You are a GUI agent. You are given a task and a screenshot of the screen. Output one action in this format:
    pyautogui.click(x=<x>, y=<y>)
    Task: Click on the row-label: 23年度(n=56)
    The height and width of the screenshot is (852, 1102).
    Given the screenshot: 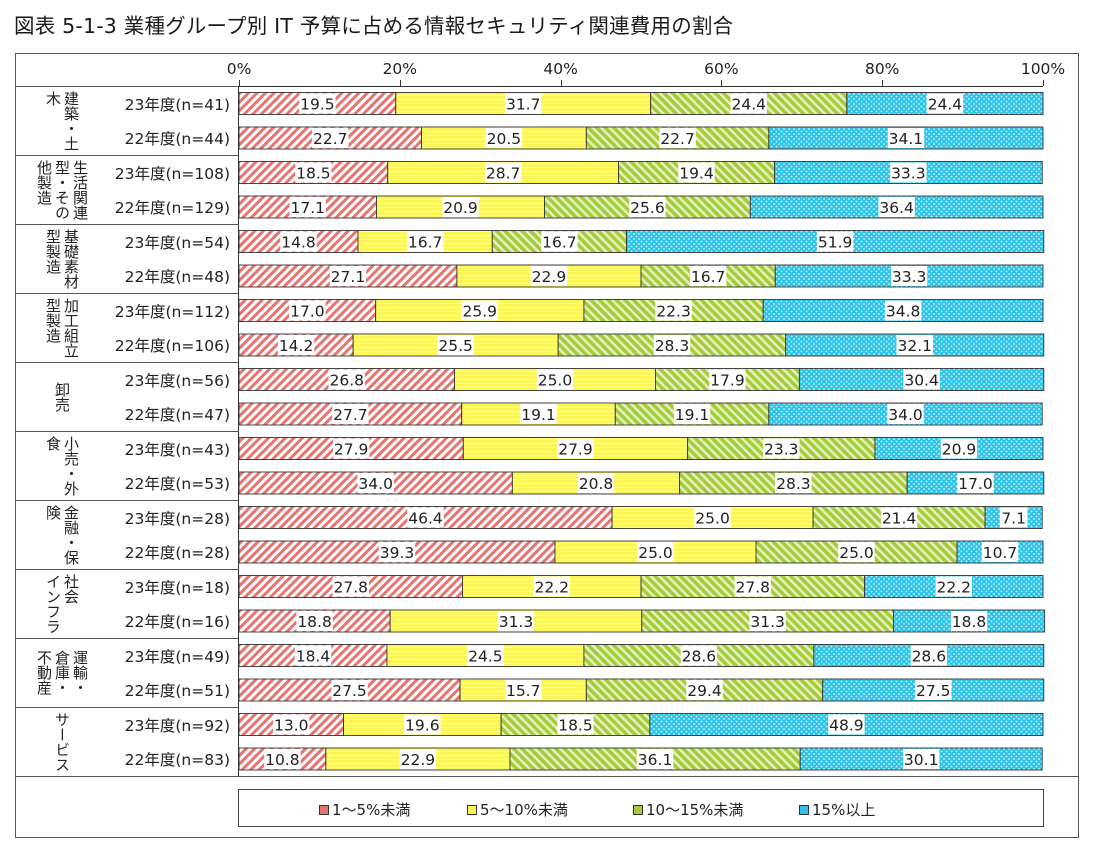 What is the action you would take?
    pyautogui.click(x=177, y=380)
    